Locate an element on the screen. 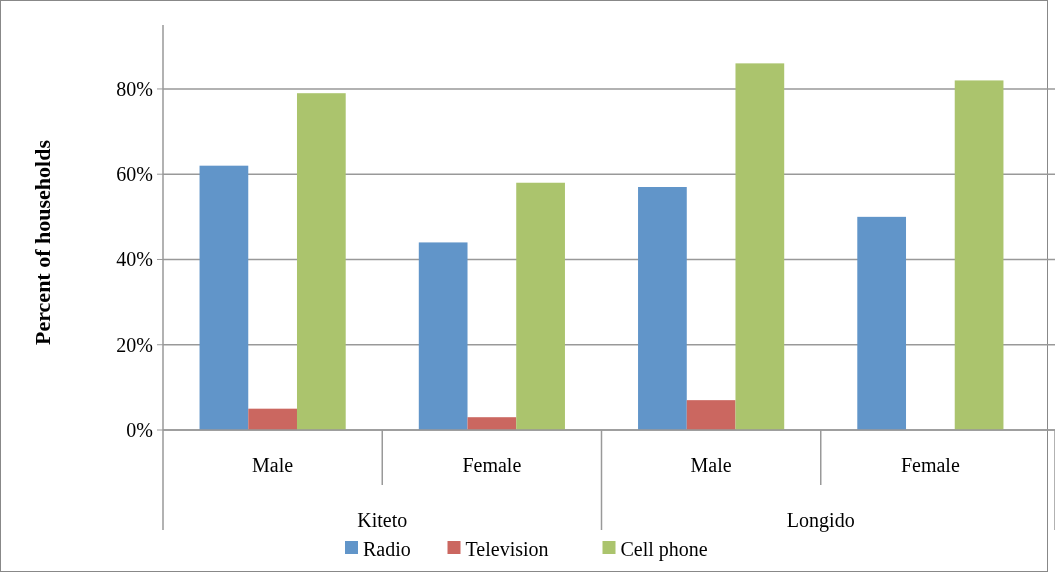 This screenshot has height=579, width=1055. text: Longido is located at coordinates (820, 520).